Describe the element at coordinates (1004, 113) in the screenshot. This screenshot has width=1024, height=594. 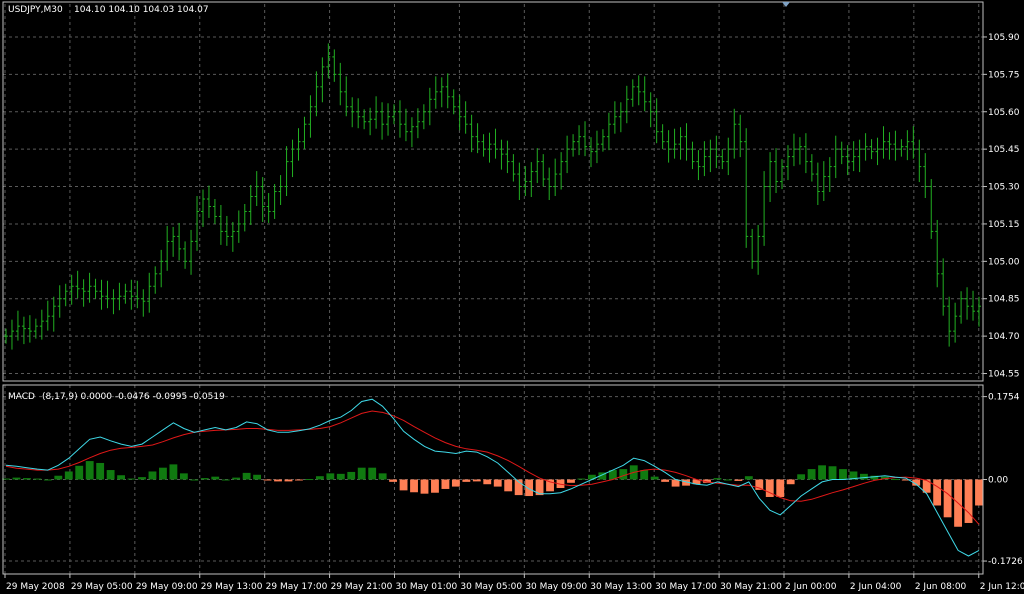
I see `price-tick-label: 105.60` at that location.